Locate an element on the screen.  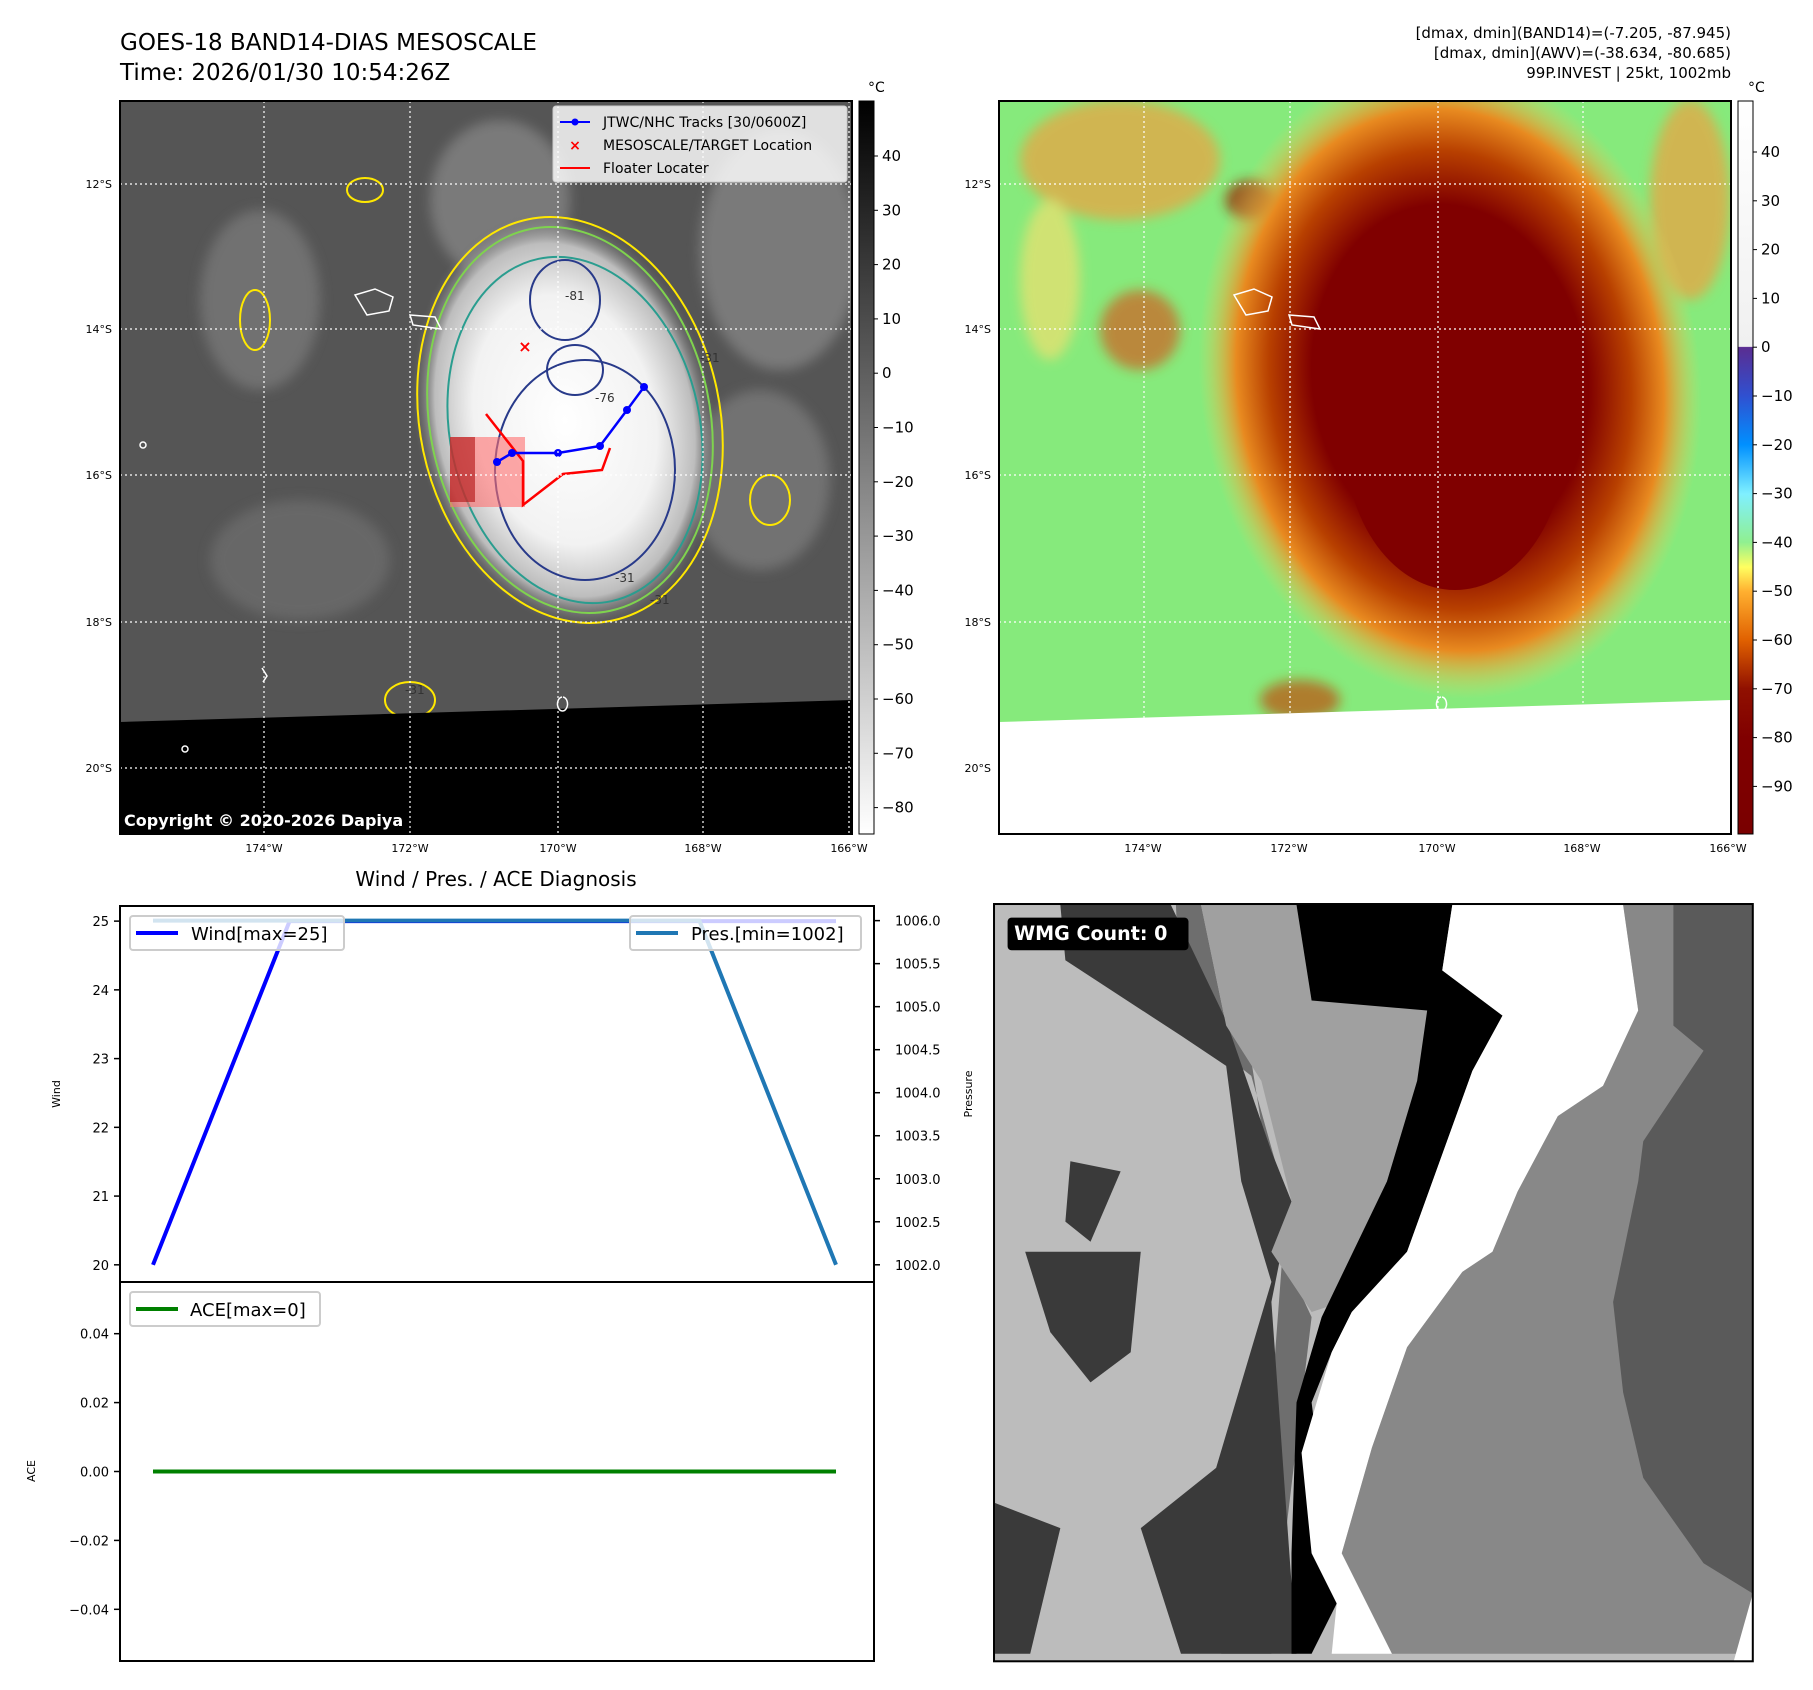
lon-label: 170°W is located at coordinates (1436, 848).